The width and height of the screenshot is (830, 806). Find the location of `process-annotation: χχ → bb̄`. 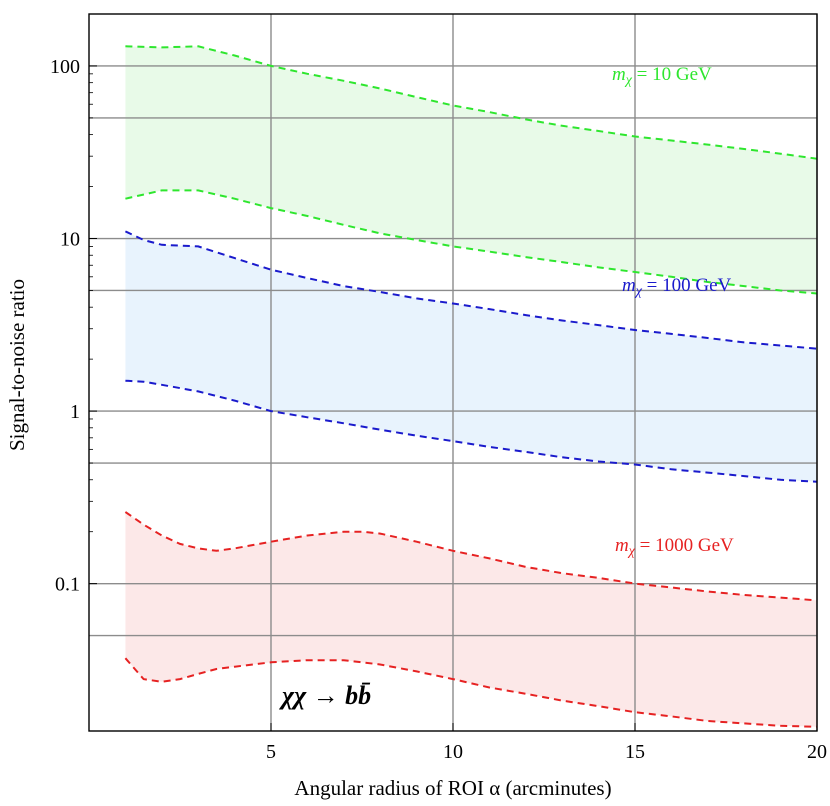

process-annotation: χχ → bb̄ is located at coordinates (325, 695).